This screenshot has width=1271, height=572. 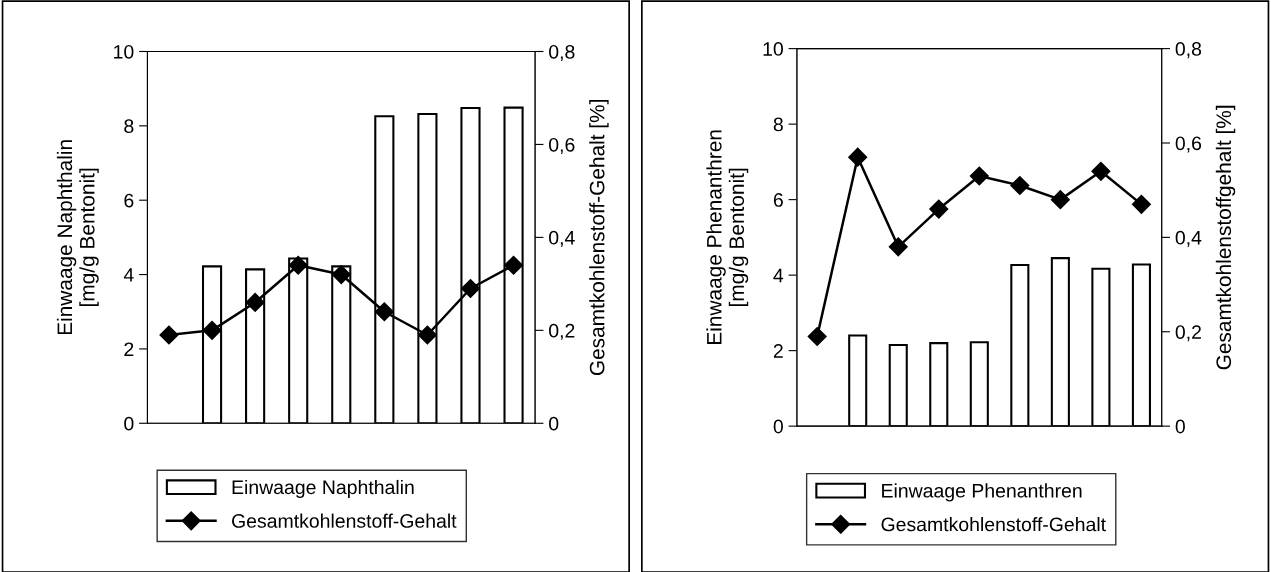 What do you see at coordinates (599, 238) in the screenshot?
I see `y2-axis-title: Gesamtkohlenstoff-Gehalt [%]` at bounding box center [599, 238].